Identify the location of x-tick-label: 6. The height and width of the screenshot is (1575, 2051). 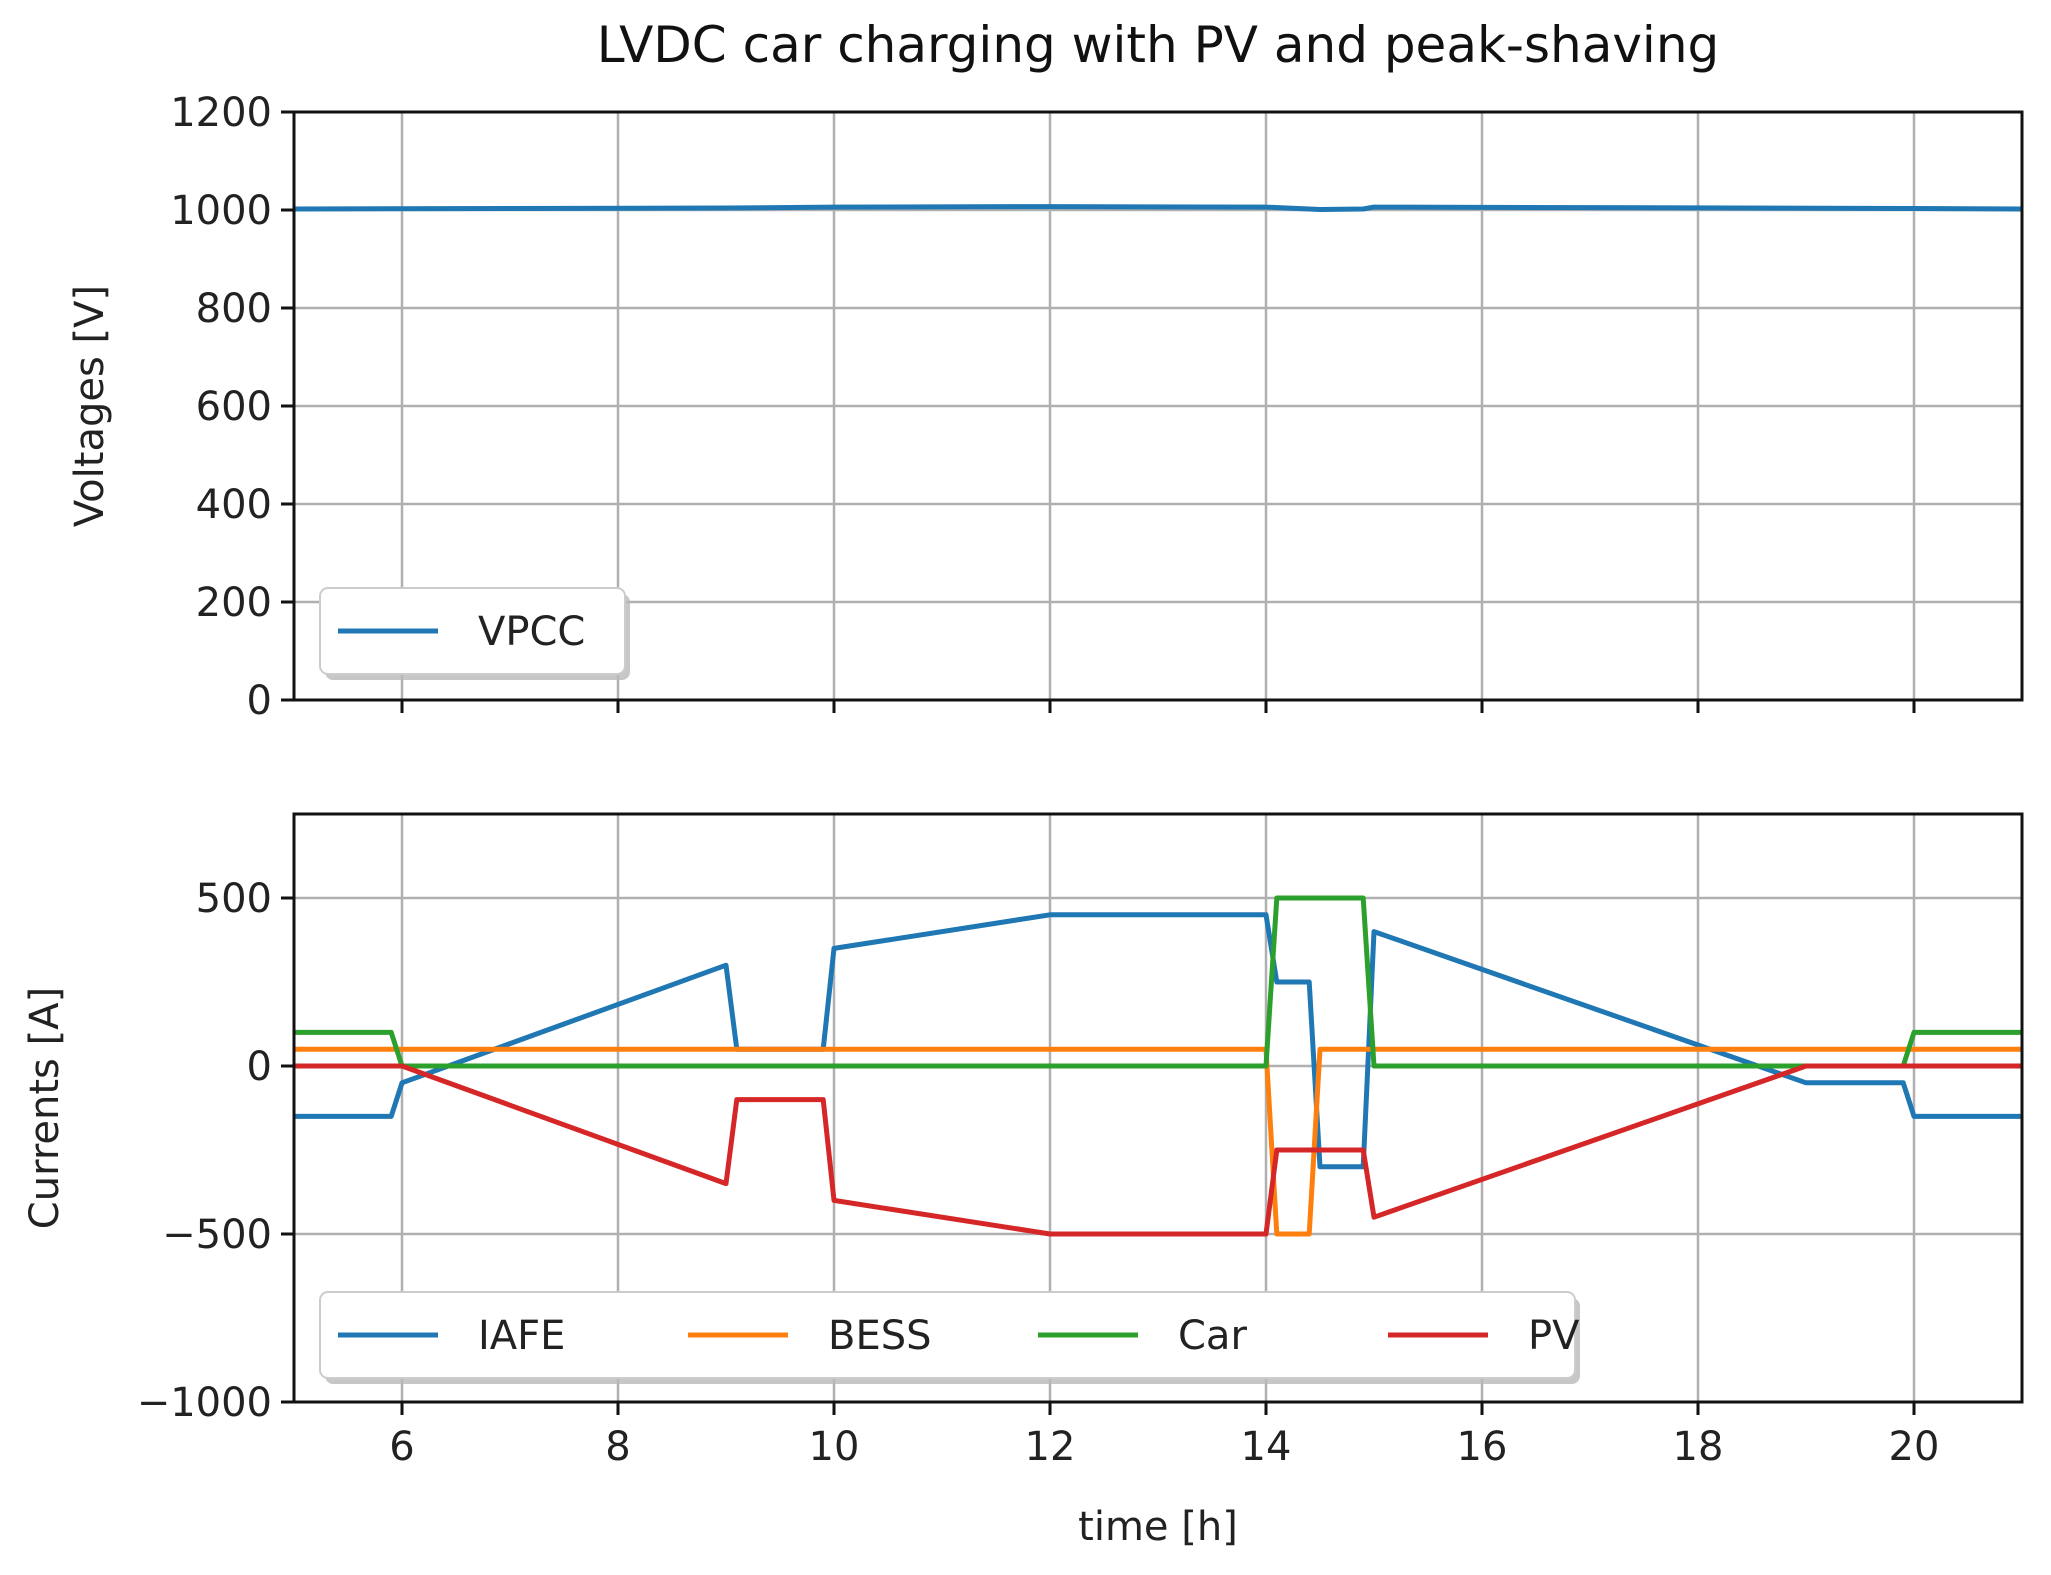
(401, 1447).